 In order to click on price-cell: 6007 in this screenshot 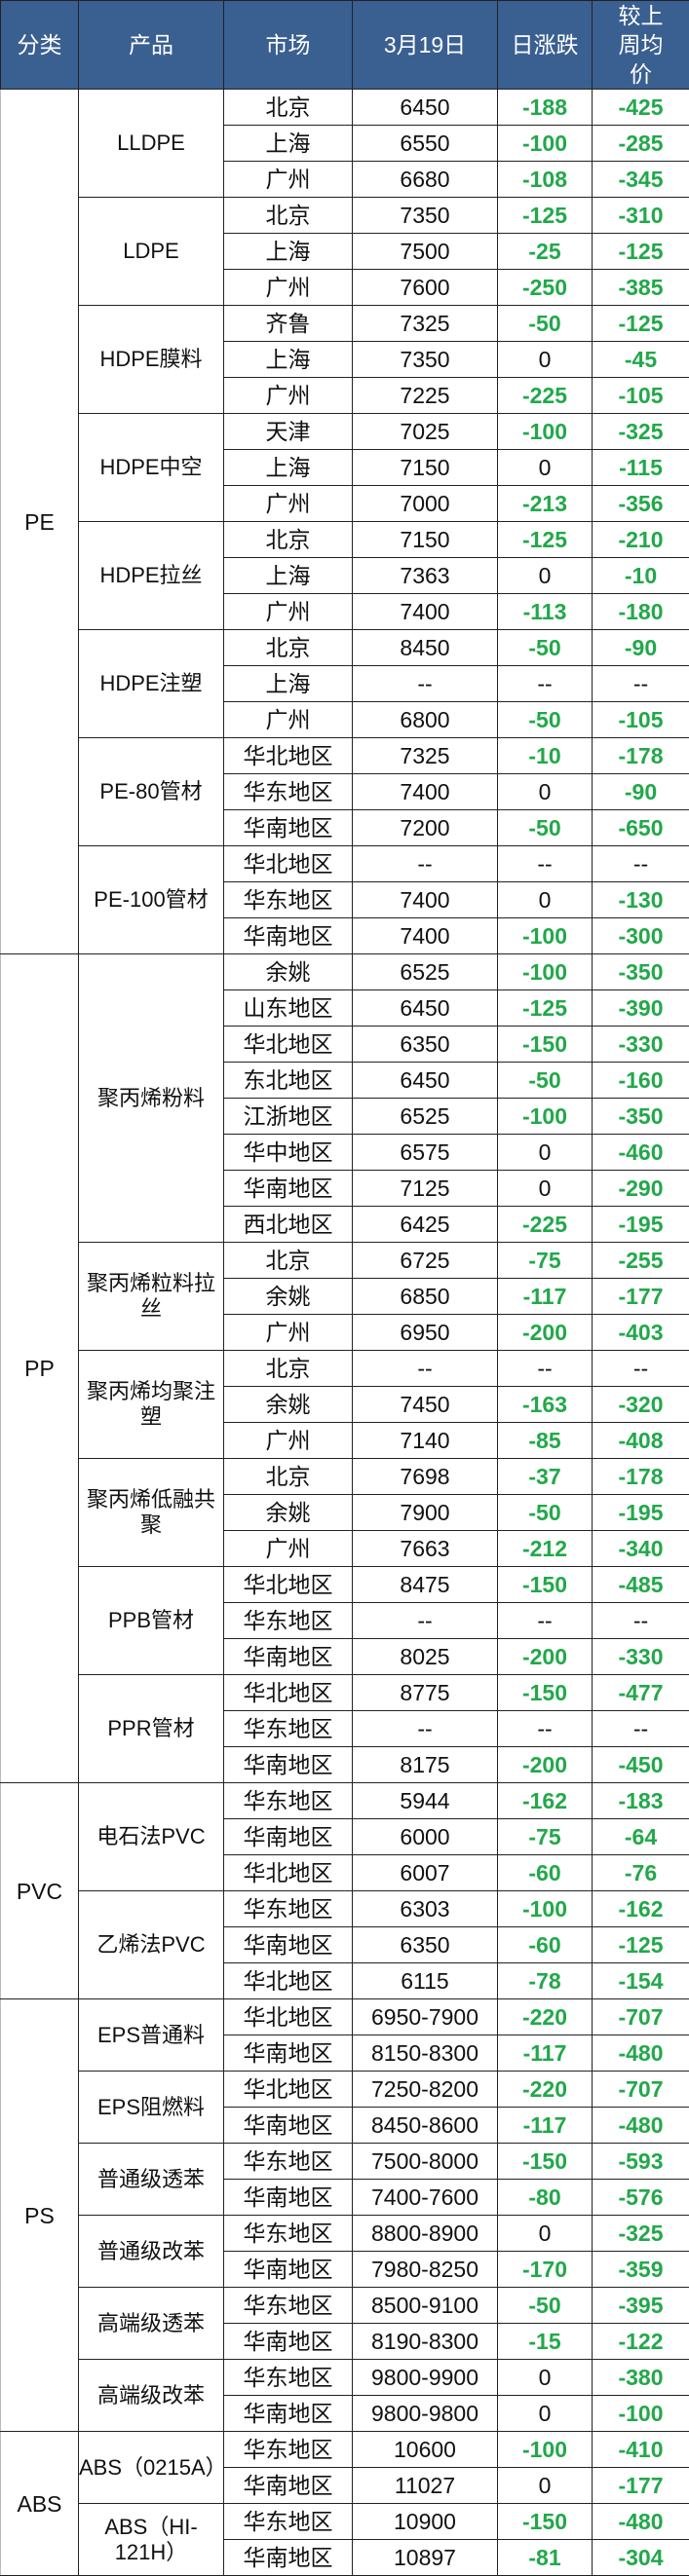, I will do `click(425, 1873)`.